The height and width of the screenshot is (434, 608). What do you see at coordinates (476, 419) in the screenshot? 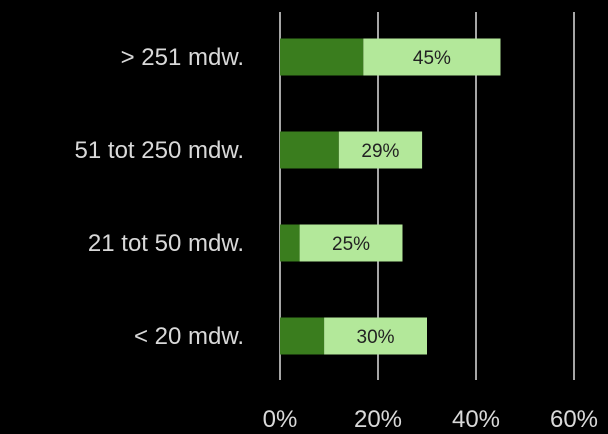
I see `x-tick-label: 40%` at bounding box center [476, 419].